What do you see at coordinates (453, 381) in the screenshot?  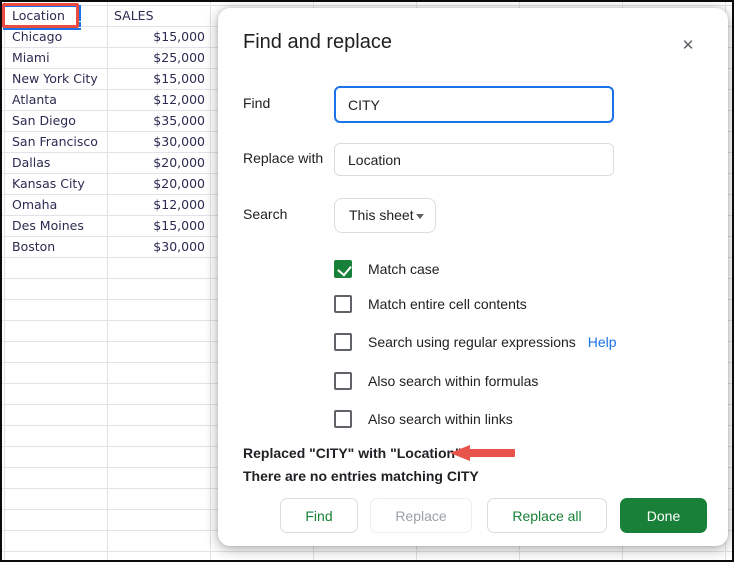 I see `search-formulas-label: Also search within formulas` at bounding box center [453, 381].